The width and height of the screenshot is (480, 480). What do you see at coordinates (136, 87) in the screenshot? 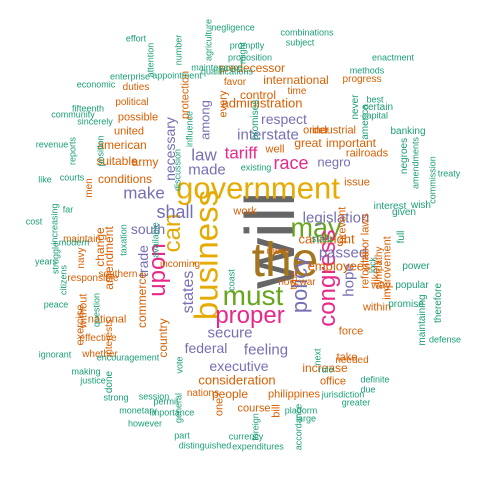
I see `word-duties: duties` at bounding box center [136, 87].